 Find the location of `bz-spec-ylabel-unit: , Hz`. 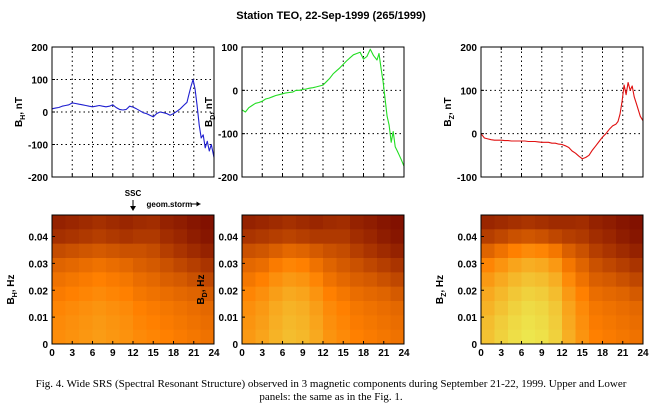

bz-spec-ylabel-unit: , Hz is located at coordinates (440, 284).